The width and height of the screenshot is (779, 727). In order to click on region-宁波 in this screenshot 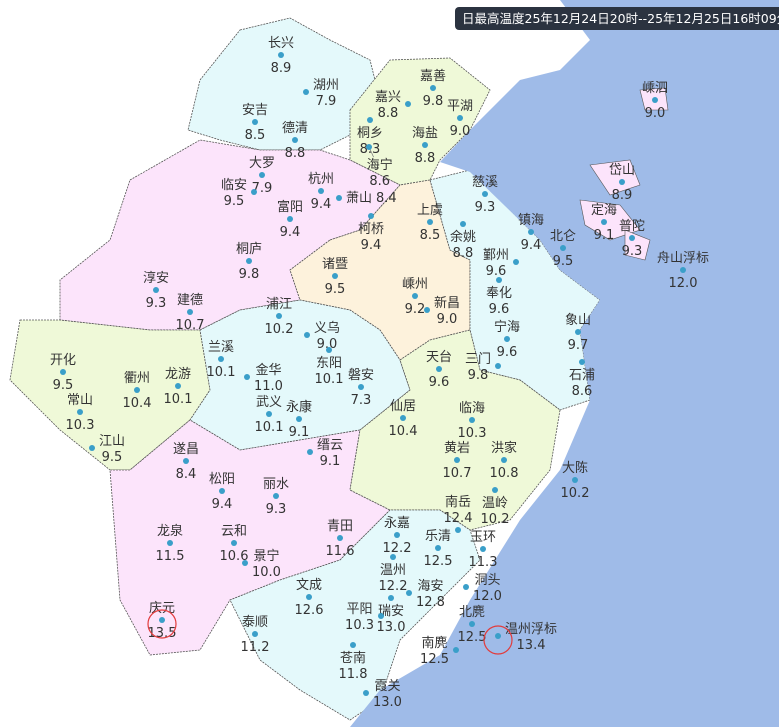, I will do `click(515, 290)`.